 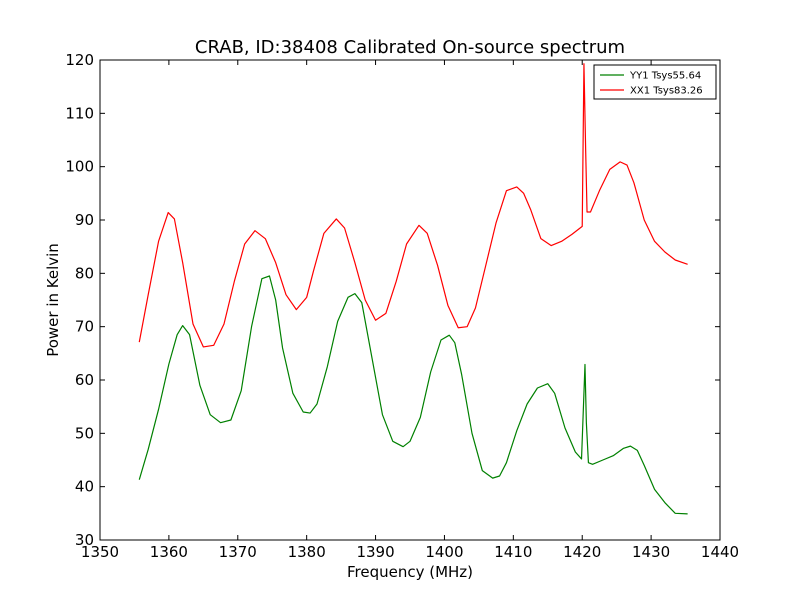 I want to click on y-tick-label-8: 110, so click(x=79, y=113).